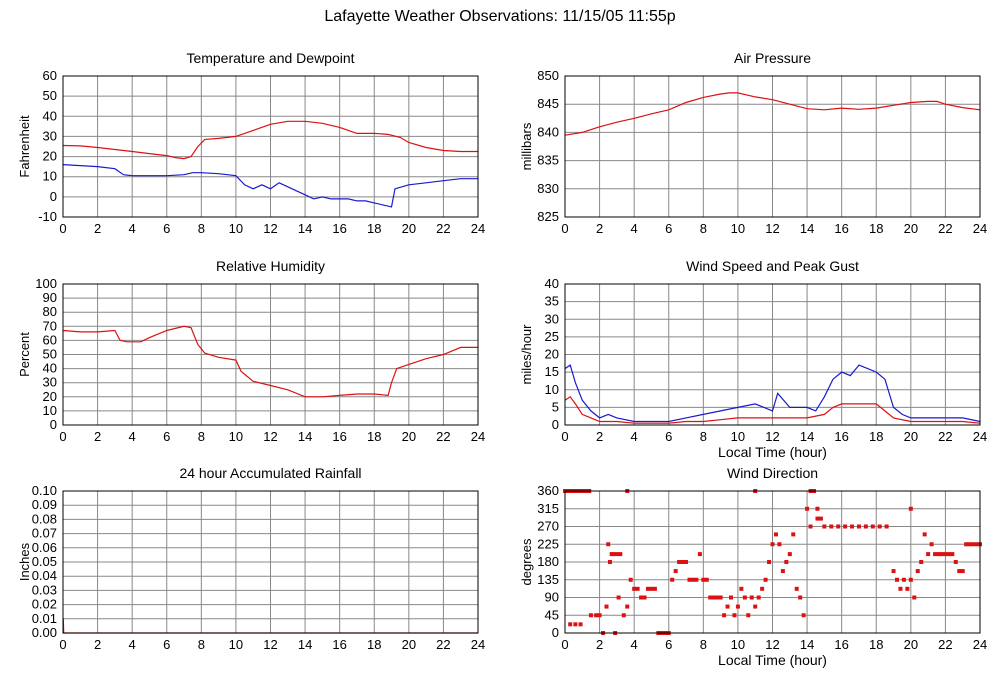 This screenshot has width=1000, height=680. I want to click on y-tick-label: 0.10, so click(44, 490).